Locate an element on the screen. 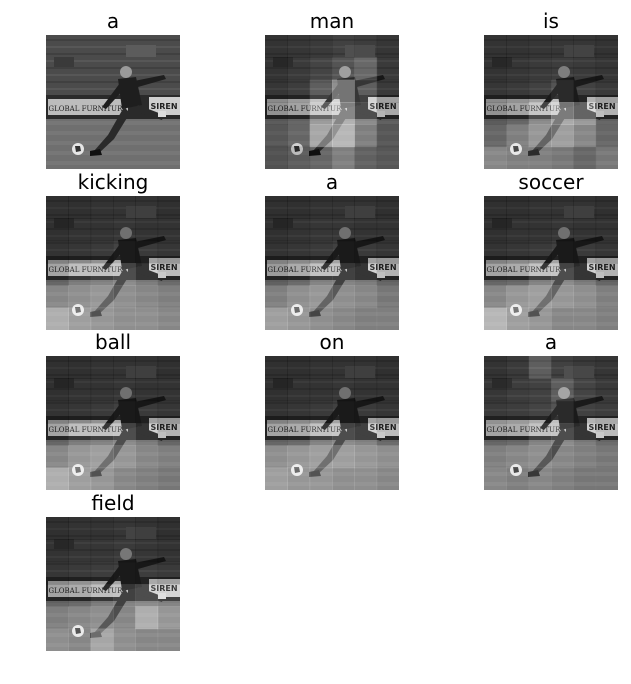 The width and height of the screenshot is (631, 684). panel-image: GLOBAL FURNITURE SIREN is located at coordinates (332, 102).